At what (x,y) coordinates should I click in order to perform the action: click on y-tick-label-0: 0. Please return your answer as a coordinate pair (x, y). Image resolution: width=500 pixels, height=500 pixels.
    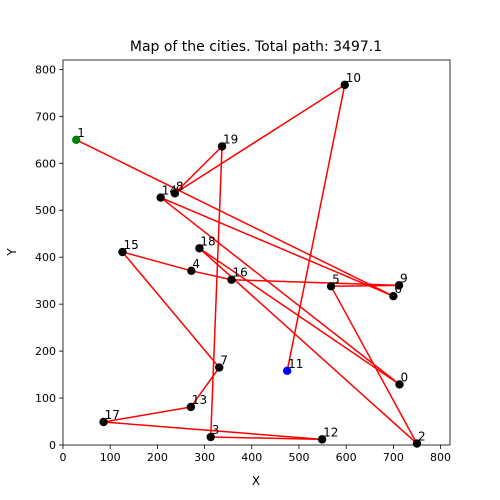
    Looking at the image, I should click on (52, 445).